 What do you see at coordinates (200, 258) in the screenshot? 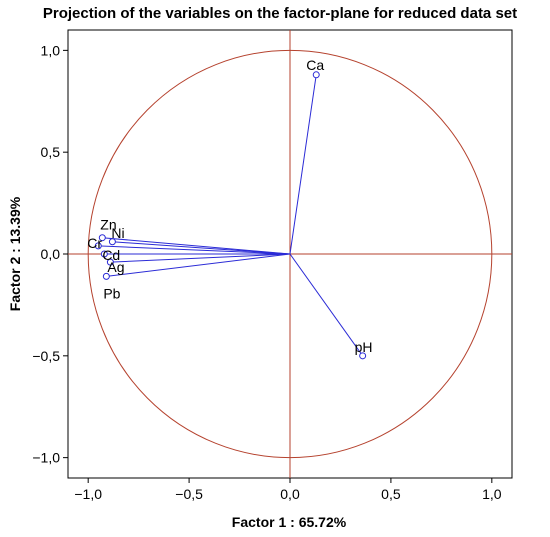
I see `vector-line-ag` at bounding box center [200, 258].